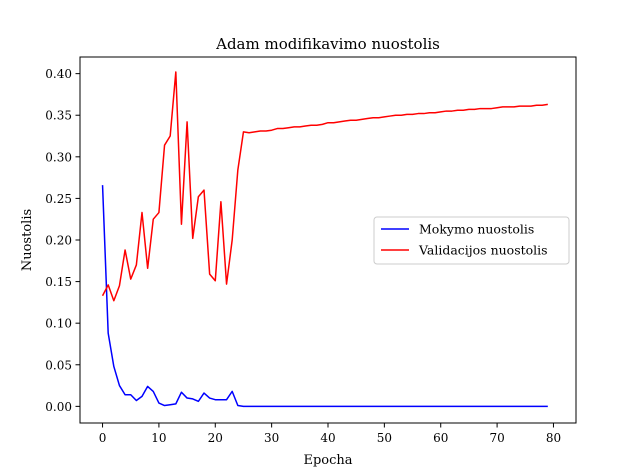 The width and height of the screenshot is (640, 476). Describe the element at coordinates (58, 282) in the screenshot. I see `y-tick-label: 0.15` at that location.